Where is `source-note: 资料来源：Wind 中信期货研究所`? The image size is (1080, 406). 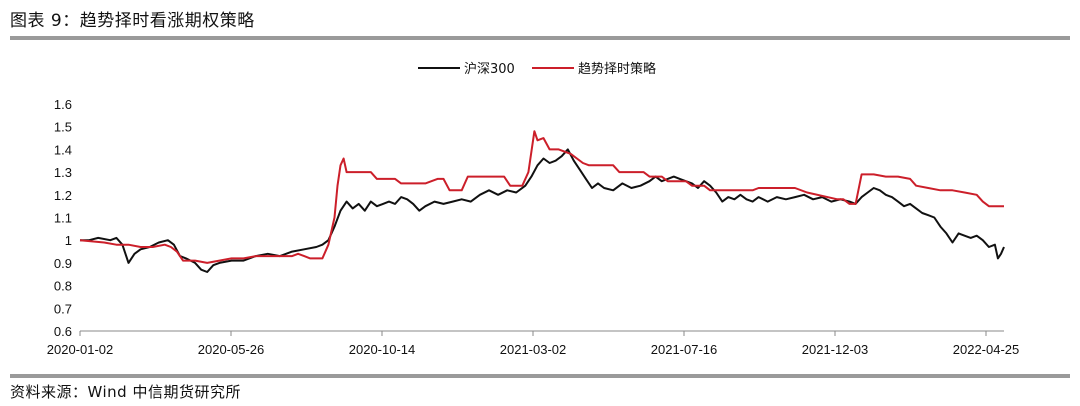 source-note: 资料来源：Wind 中信期货研究所 is located at coordinates (125, 392).